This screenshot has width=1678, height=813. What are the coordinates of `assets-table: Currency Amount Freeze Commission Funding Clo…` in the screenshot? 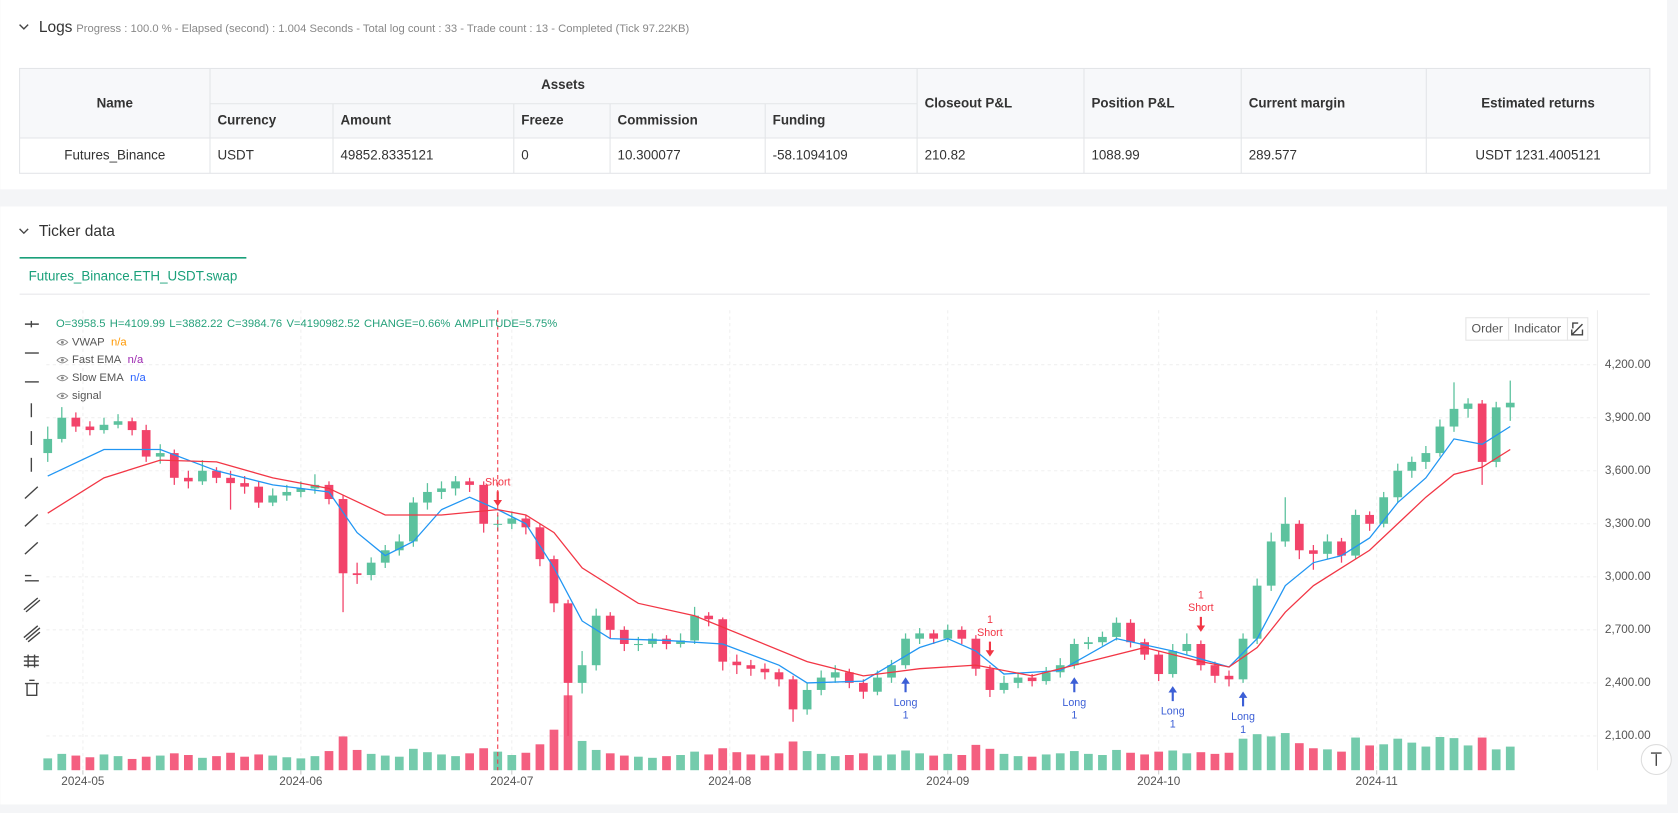 It's located at (835, 120).